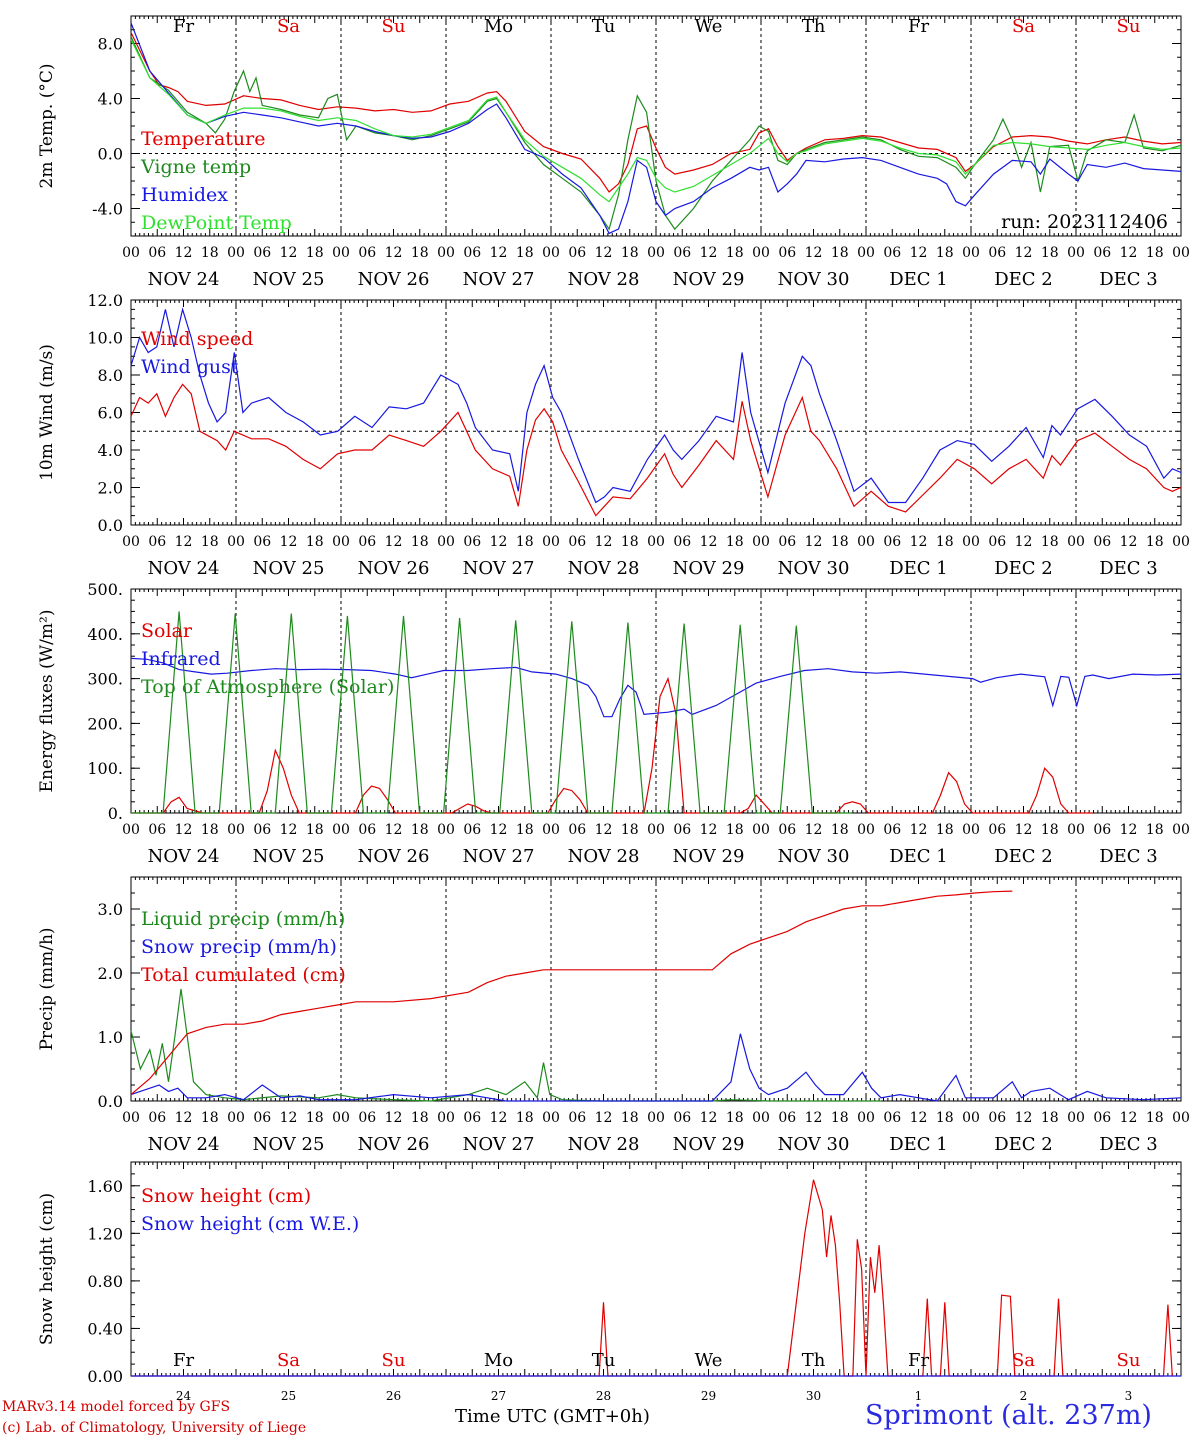 The width and height of the screenshot is (1194, 1445). Describe the element at coordinates (105, 589) in the screenshot. I see `y-tick-label: 500.` at that location.